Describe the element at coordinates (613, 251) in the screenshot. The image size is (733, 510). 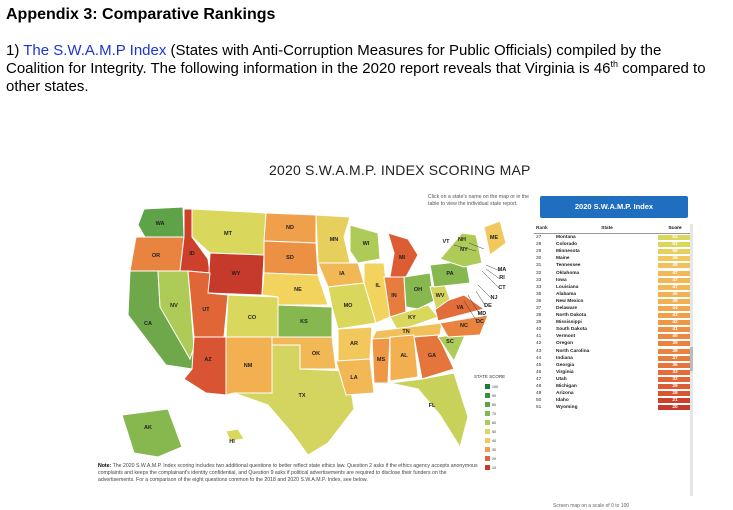
I see `table-row: 29 Minnesota 50` at that location.